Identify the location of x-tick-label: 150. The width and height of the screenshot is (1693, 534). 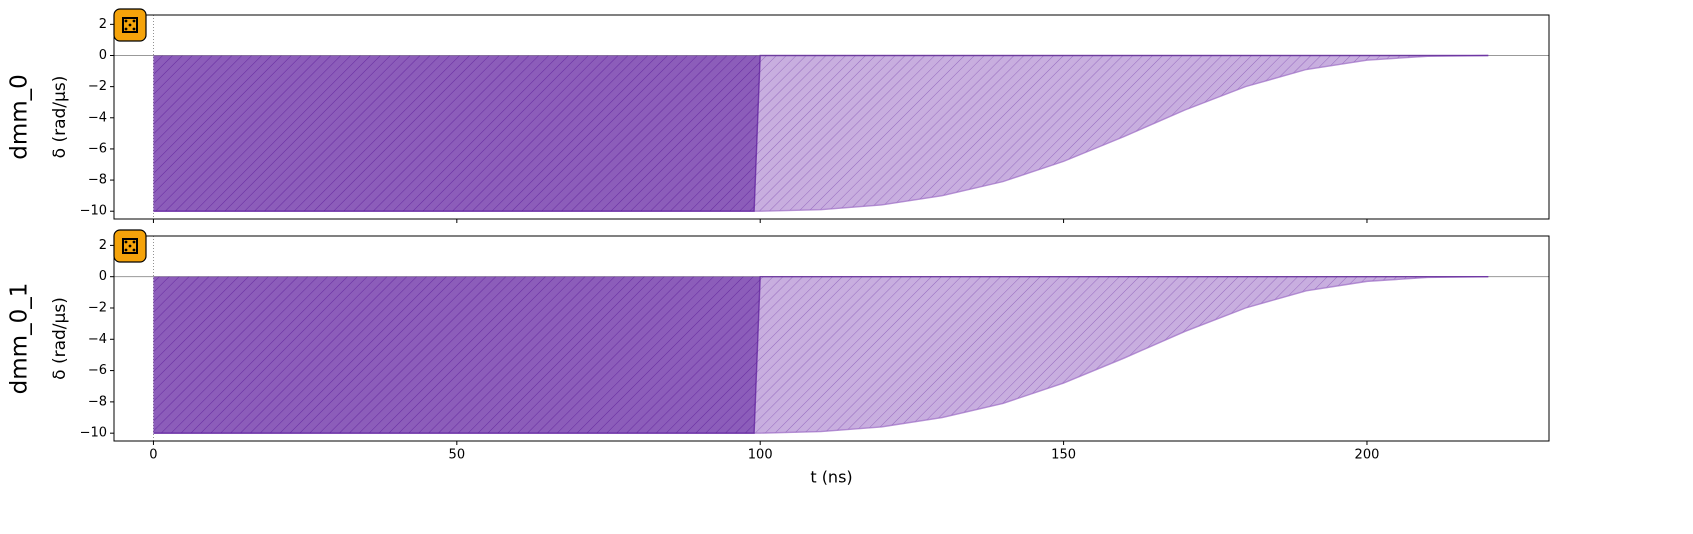
(1063, 455).